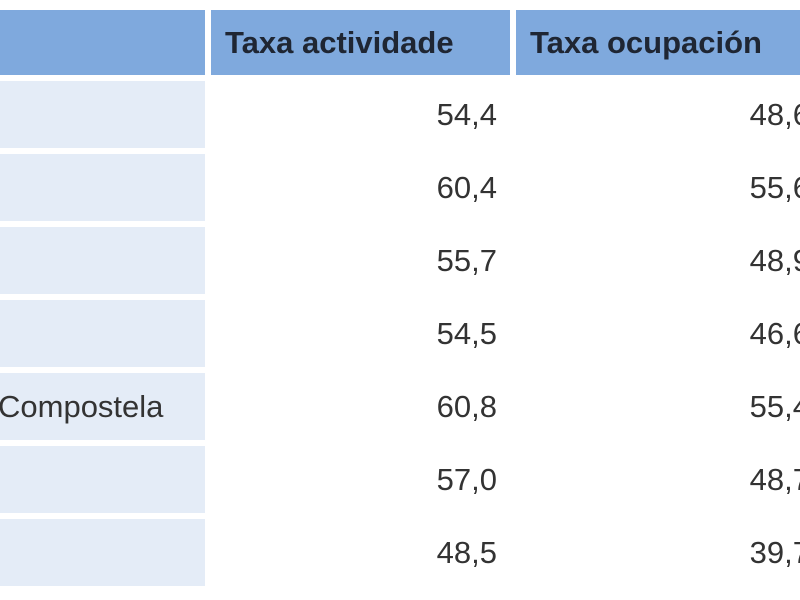 This screenshot has width=800, height=600. I want to click on value-cell: 54,4, so click(466, 114).